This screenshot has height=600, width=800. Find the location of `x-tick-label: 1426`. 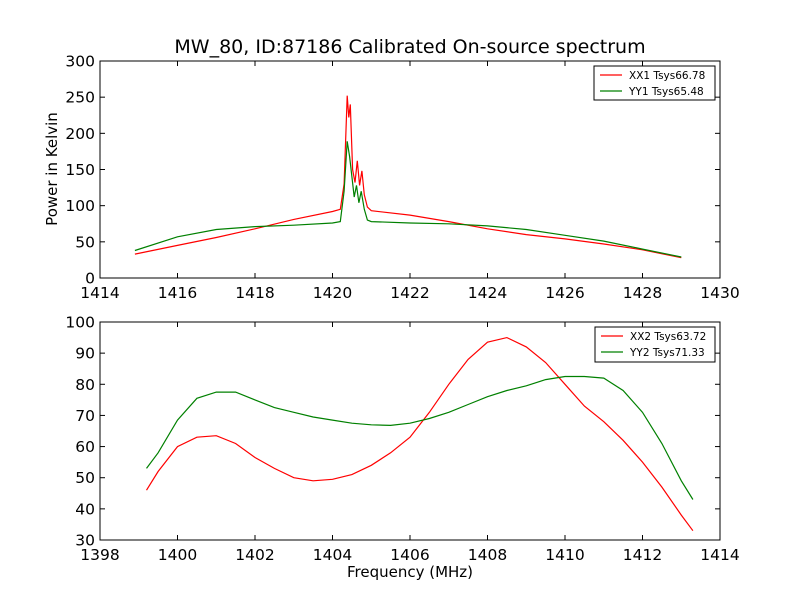

x-tick-label: 1426 is located at coordinates (564, 293).